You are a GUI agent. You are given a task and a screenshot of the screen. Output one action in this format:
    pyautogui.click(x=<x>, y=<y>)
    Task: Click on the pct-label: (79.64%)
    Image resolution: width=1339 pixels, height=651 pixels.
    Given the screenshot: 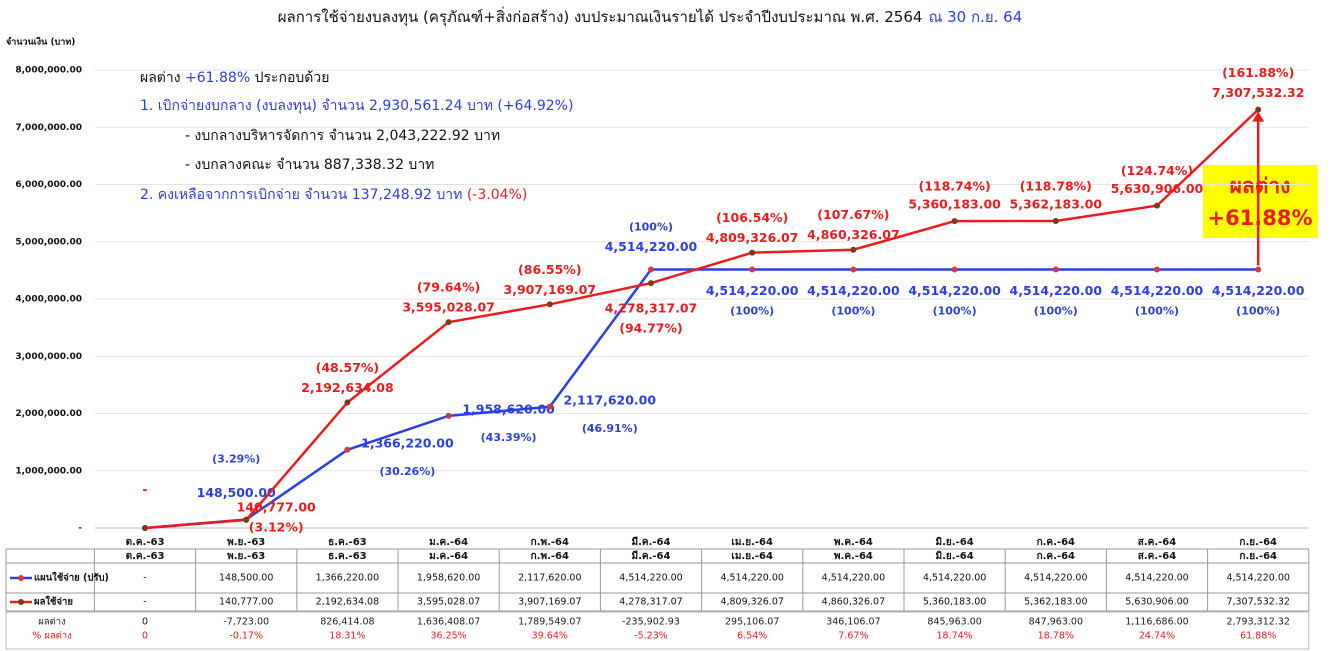 What is the action you would take?
    pyautogui.click(x=449, y=287)
    